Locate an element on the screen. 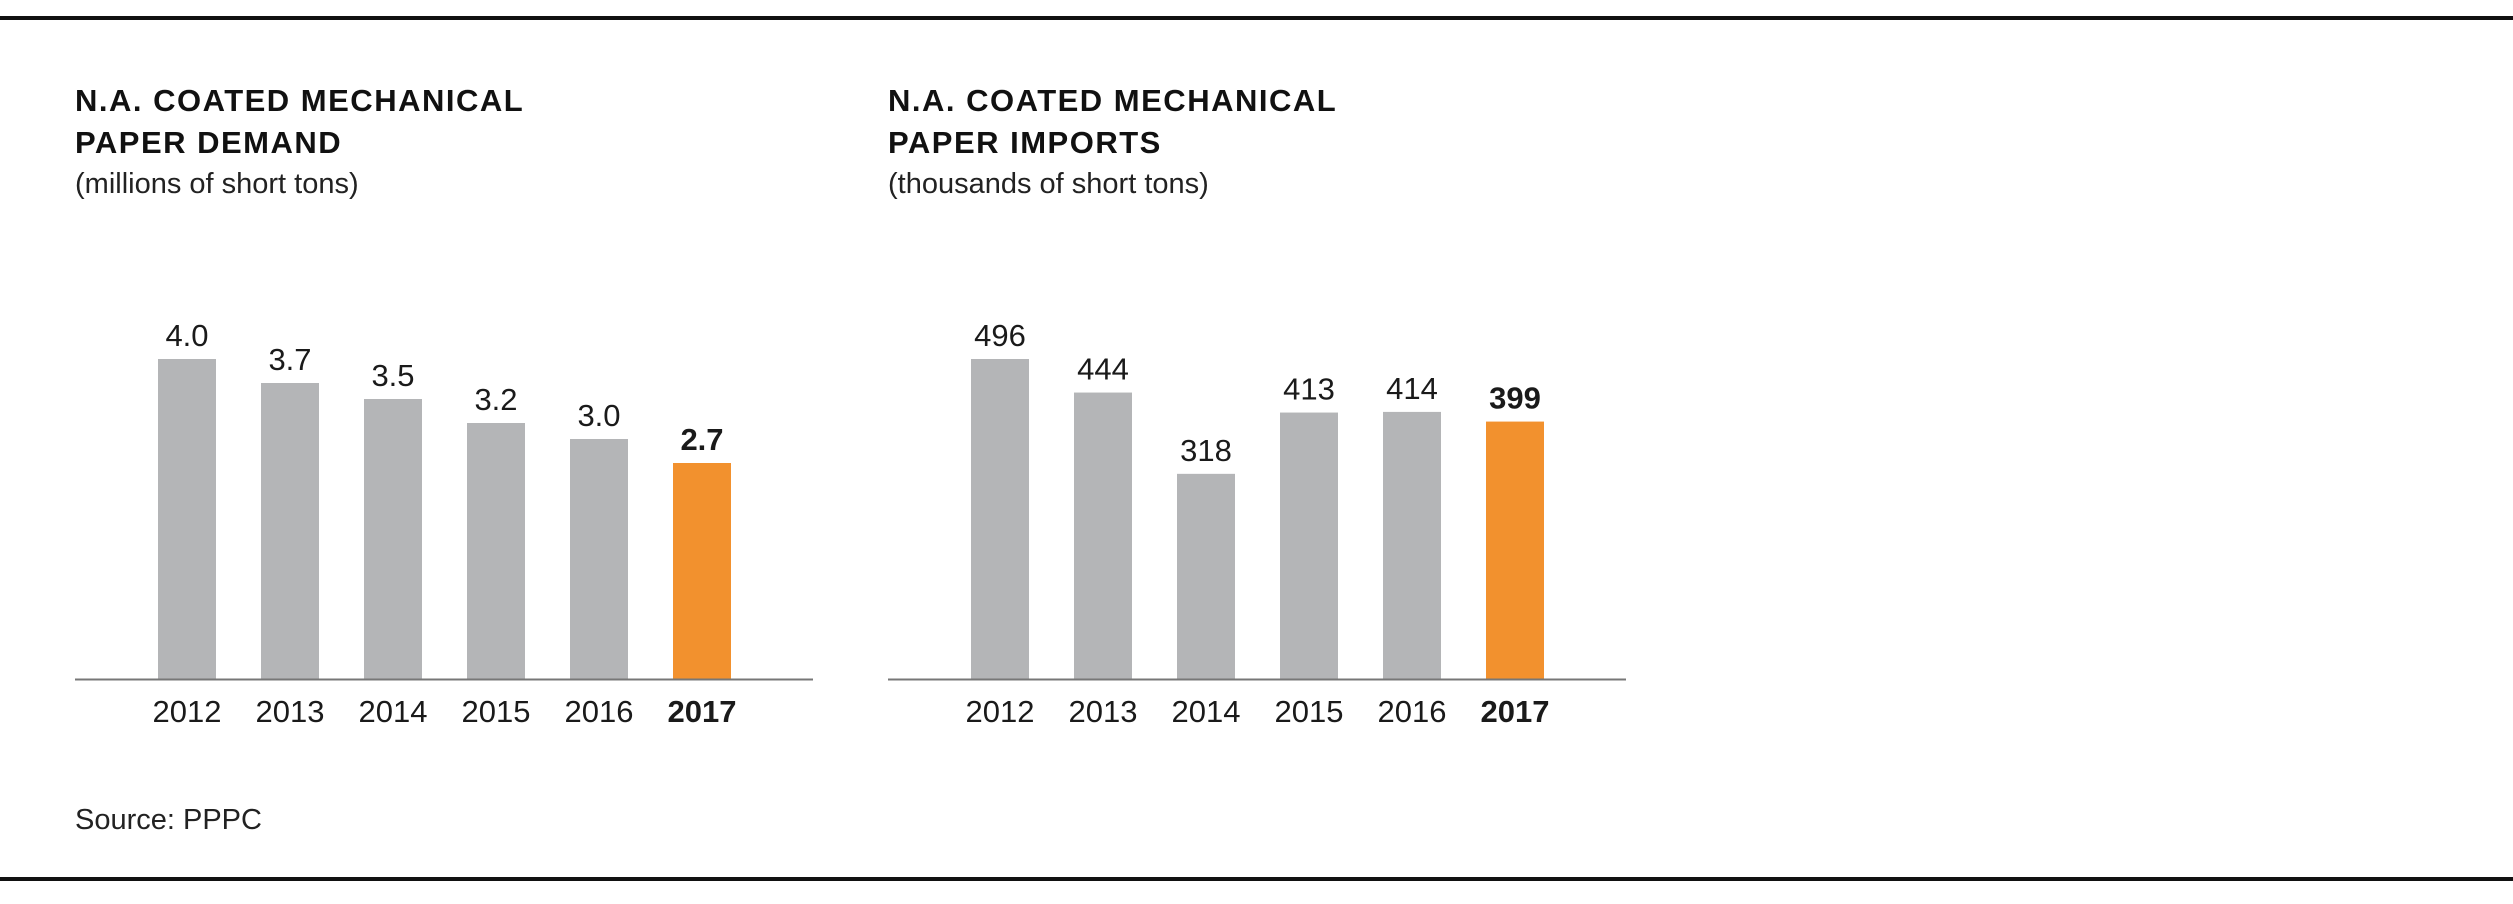 This screenshot has width=2513, height=904. chart1-bar-2014 is located at coordinates (393, 539).